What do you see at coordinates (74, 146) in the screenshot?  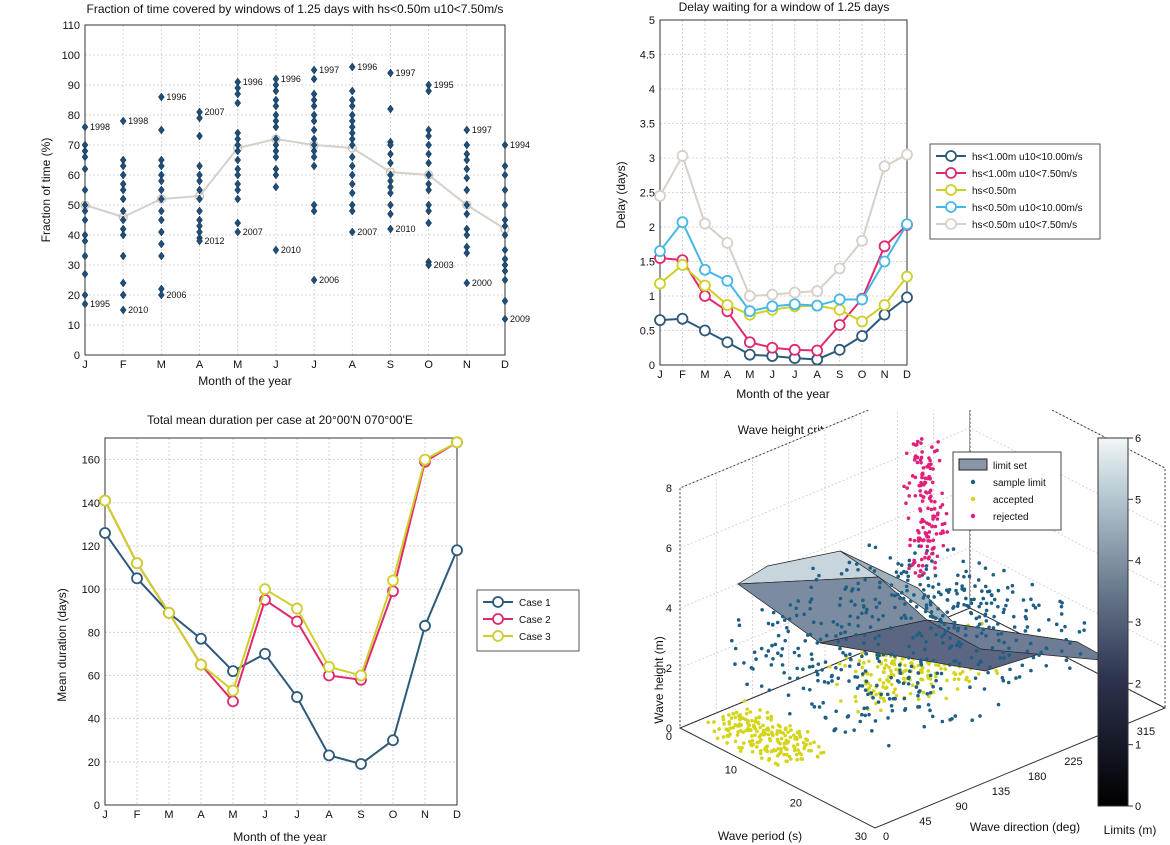 I see `y-tick-label: 70` at bounding box center [74, 146].